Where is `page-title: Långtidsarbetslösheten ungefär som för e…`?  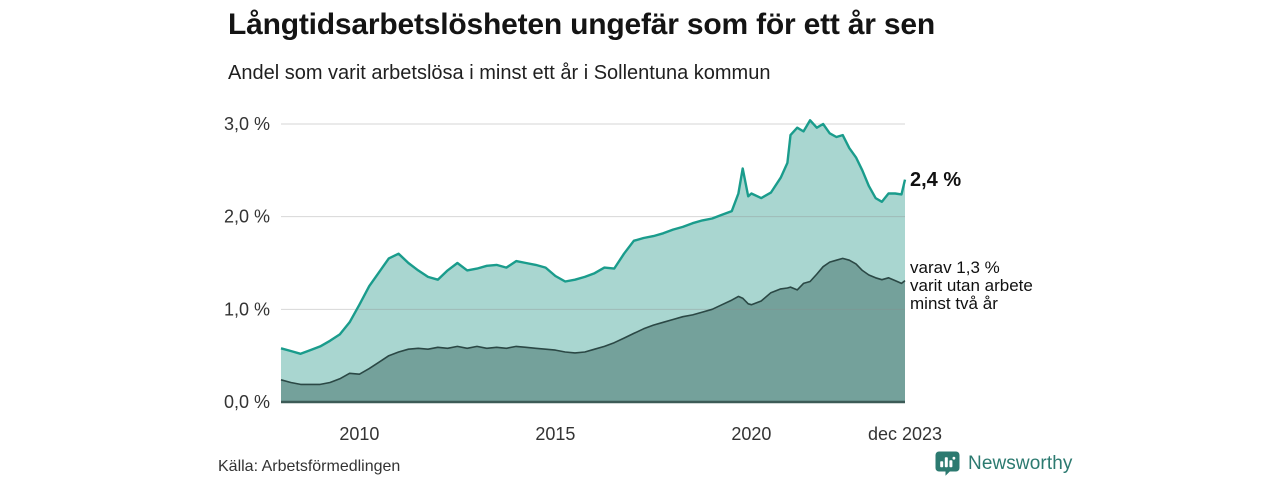
page-title: Långtidsarbetslösheten ungefär som för e… is located at coordinates (582, 24).